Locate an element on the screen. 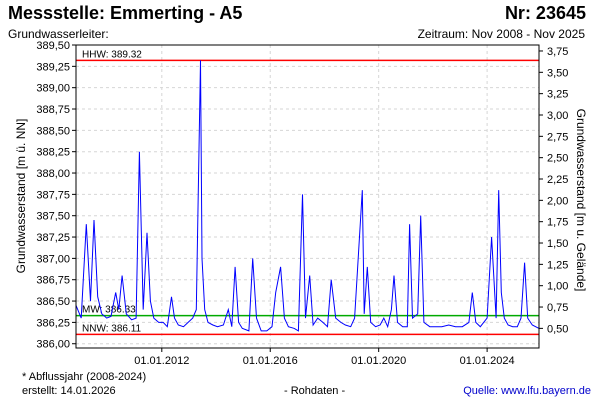  period-label: Zeitraum: Nov 2008 - Nov 2025 is located at coordinates (501, 34).